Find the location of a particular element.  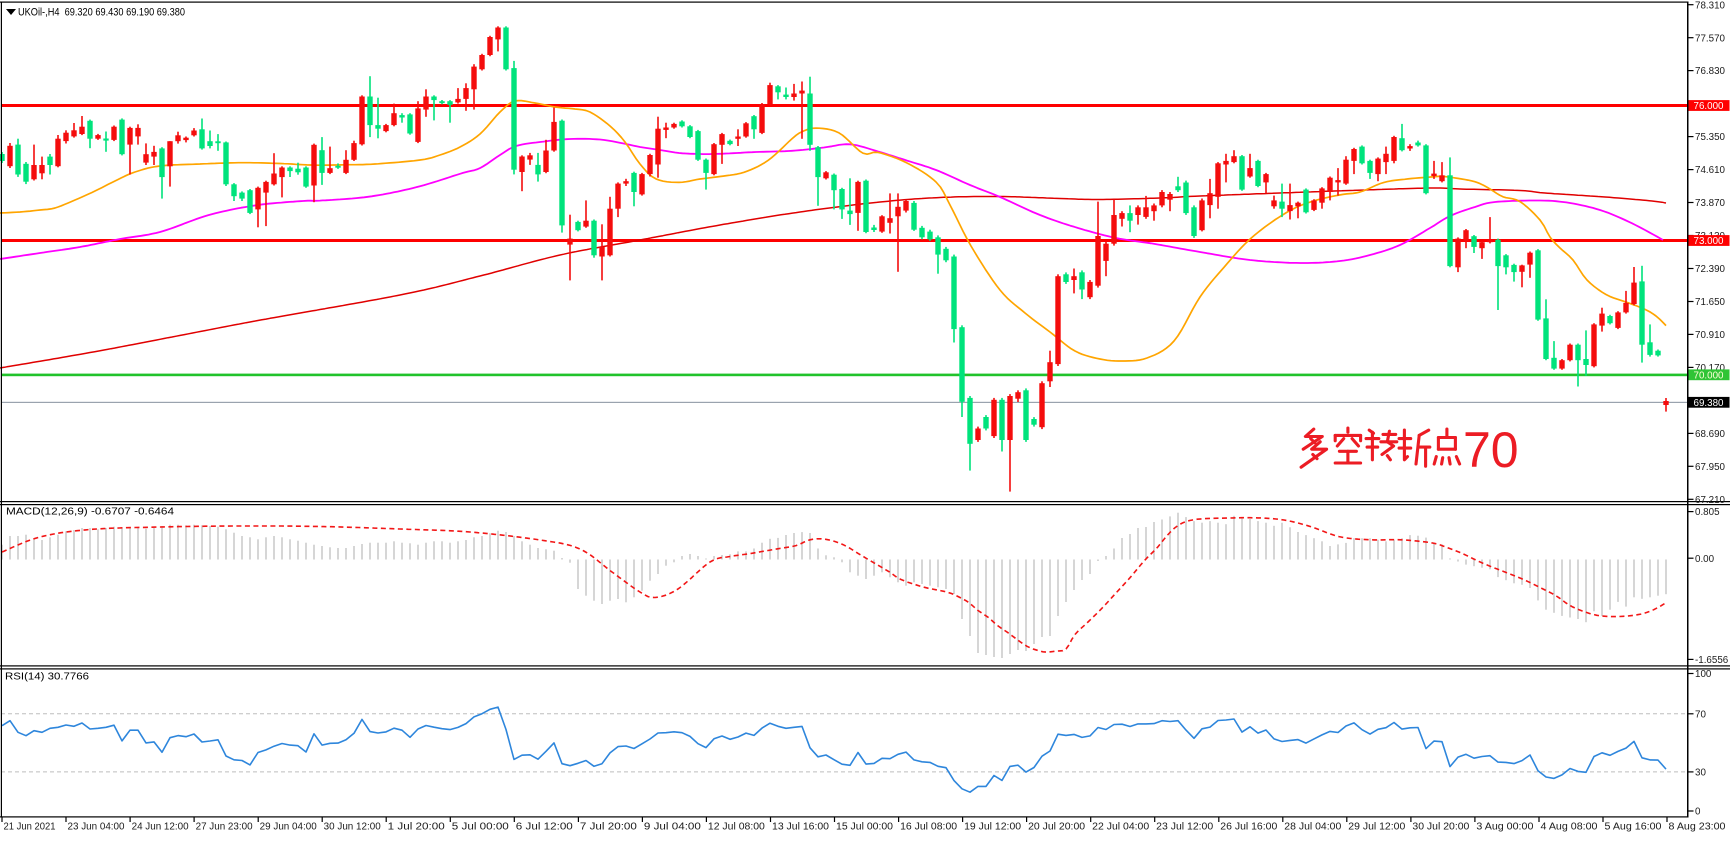

svg-text: 3 Aug 00:00 is located at coordinates (1505, 827).